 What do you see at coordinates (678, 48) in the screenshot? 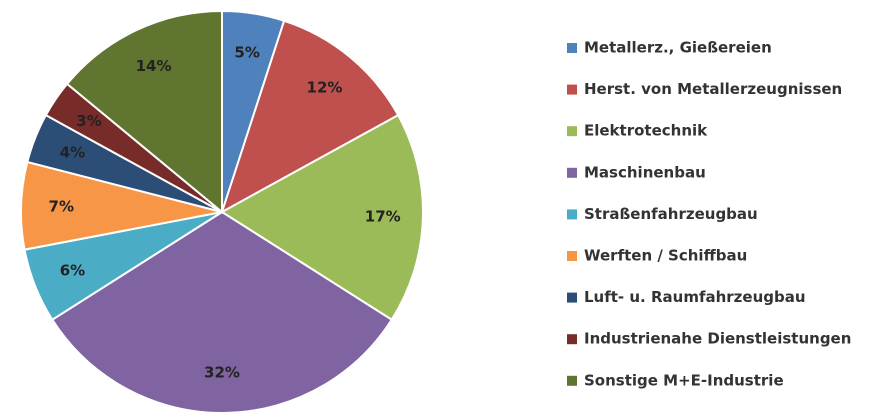
I see `legend-label: Metallerz., Gießereien` at bounding box center [678, 48].